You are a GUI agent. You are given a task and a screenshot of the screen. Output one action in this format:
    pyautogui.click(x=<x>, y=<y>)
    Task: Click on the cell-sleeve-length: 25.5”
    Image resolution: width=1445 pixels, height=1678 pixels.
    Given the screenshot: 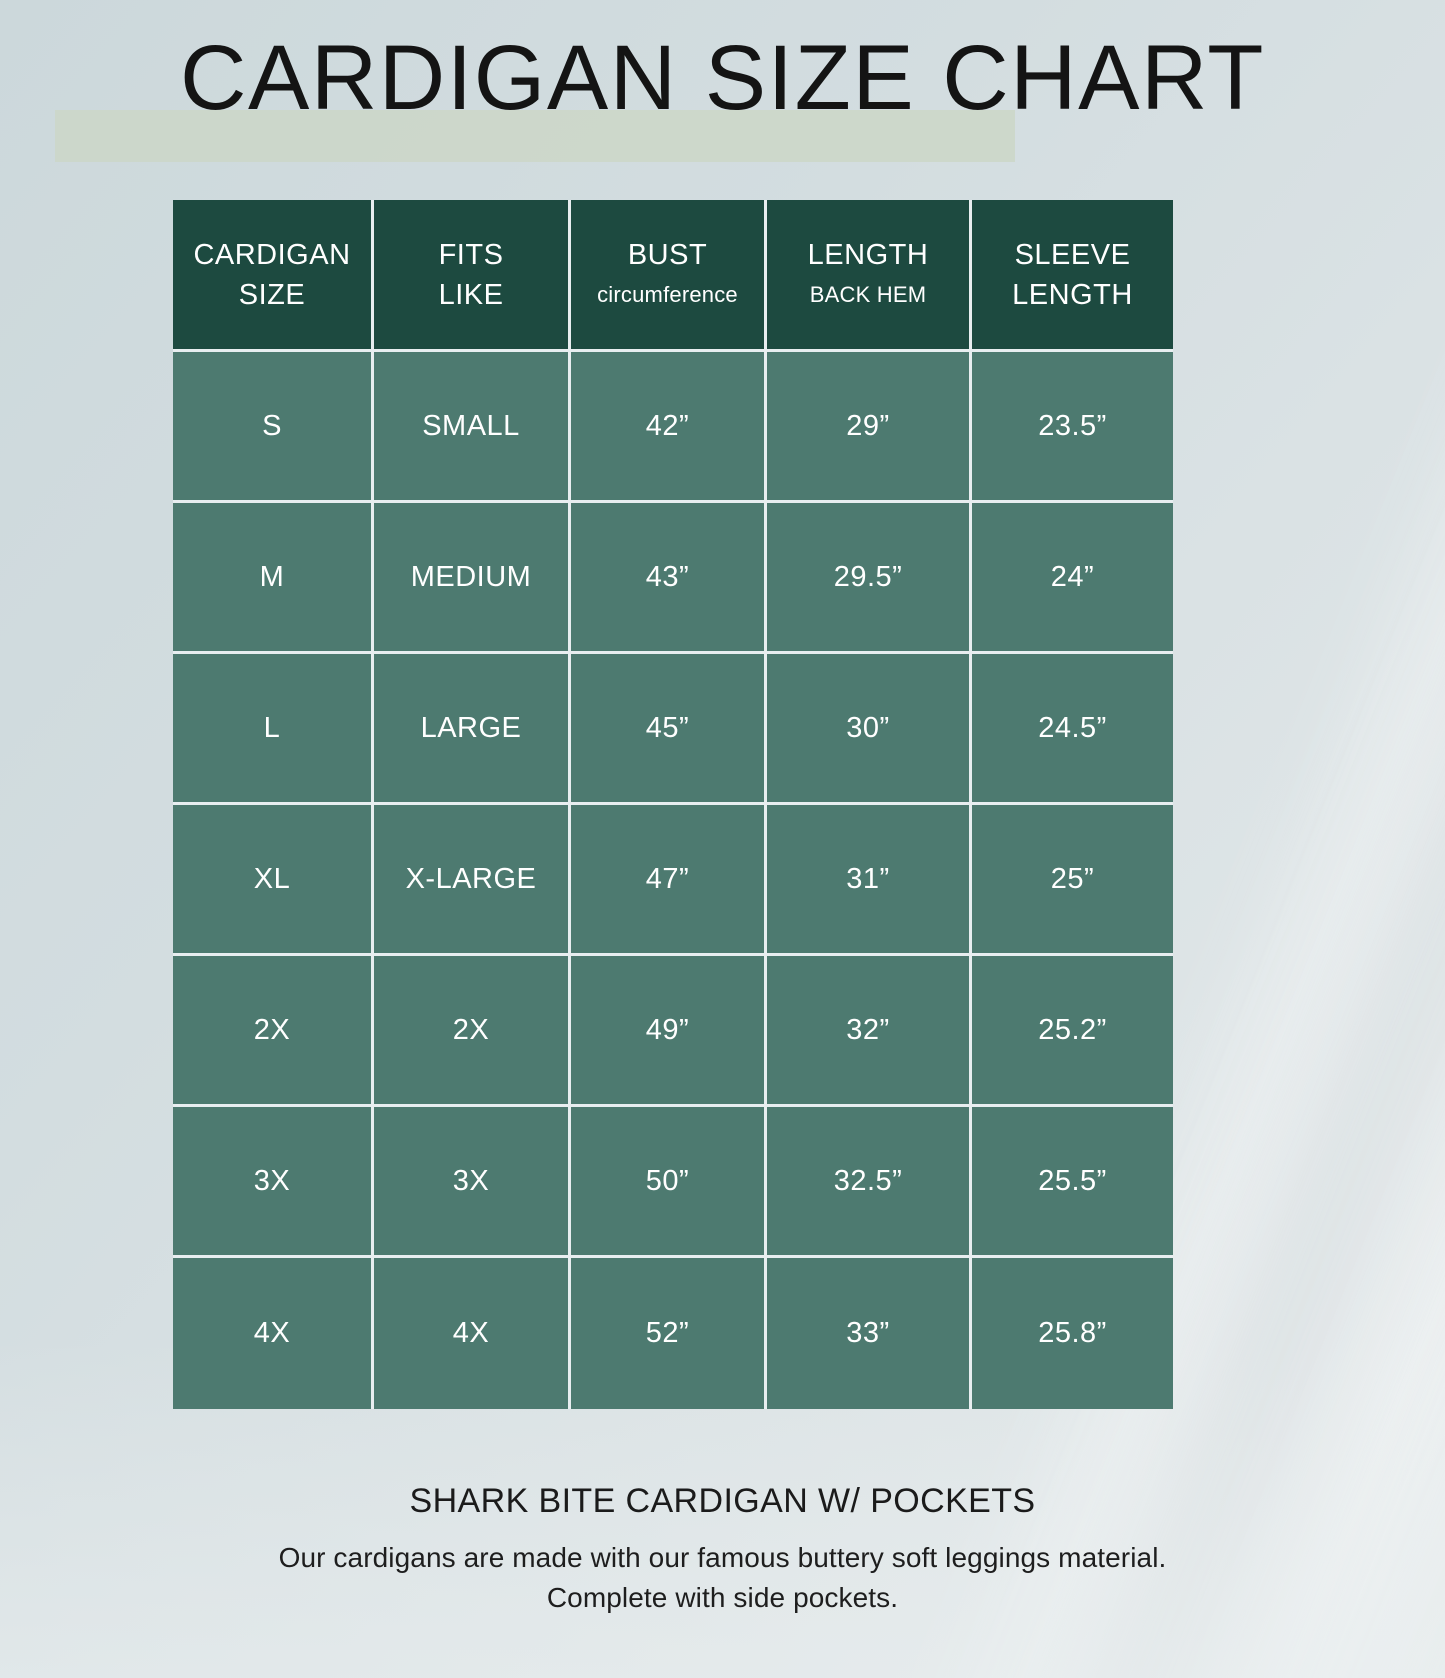 What is the action you would take?
    pyautogui.click(x=1072, y=1182)
    